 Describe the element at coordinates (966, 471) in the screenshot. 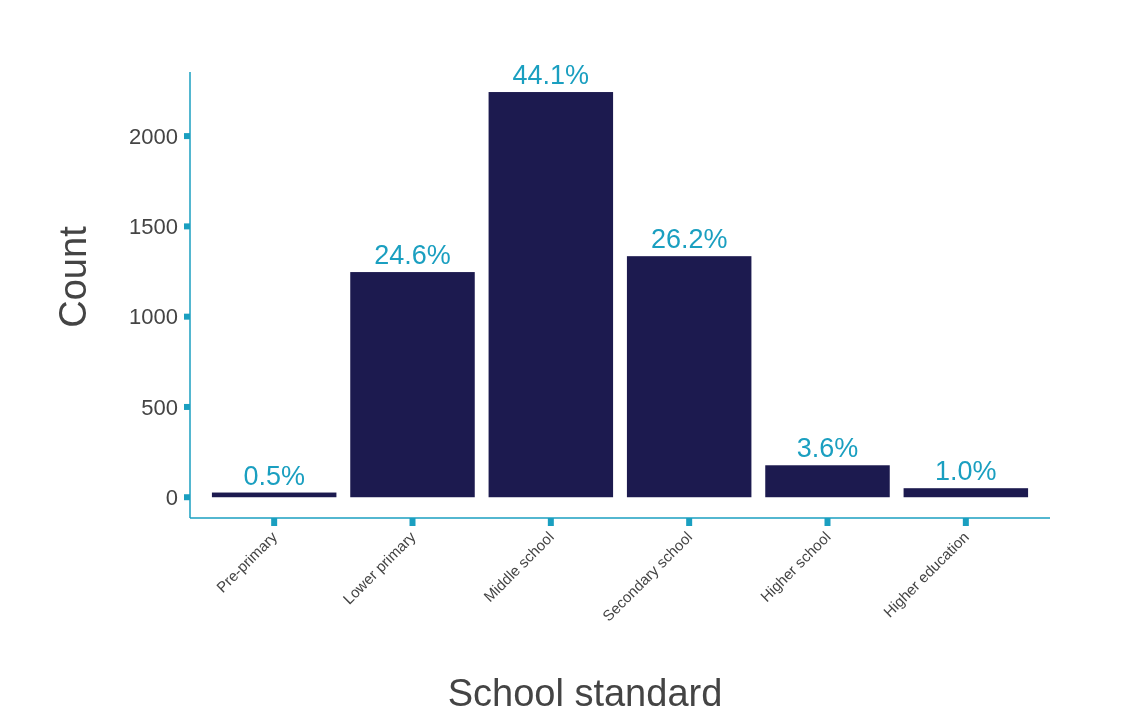

I see `annotation: 1.0%` at that location.